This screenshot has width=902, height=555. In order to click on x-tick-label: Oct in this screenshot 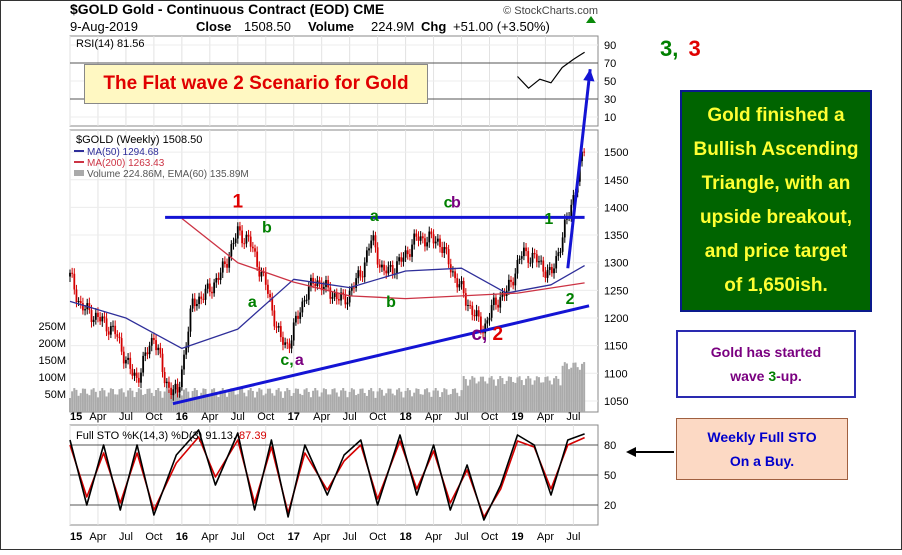, I will do `click(489, 417)`.